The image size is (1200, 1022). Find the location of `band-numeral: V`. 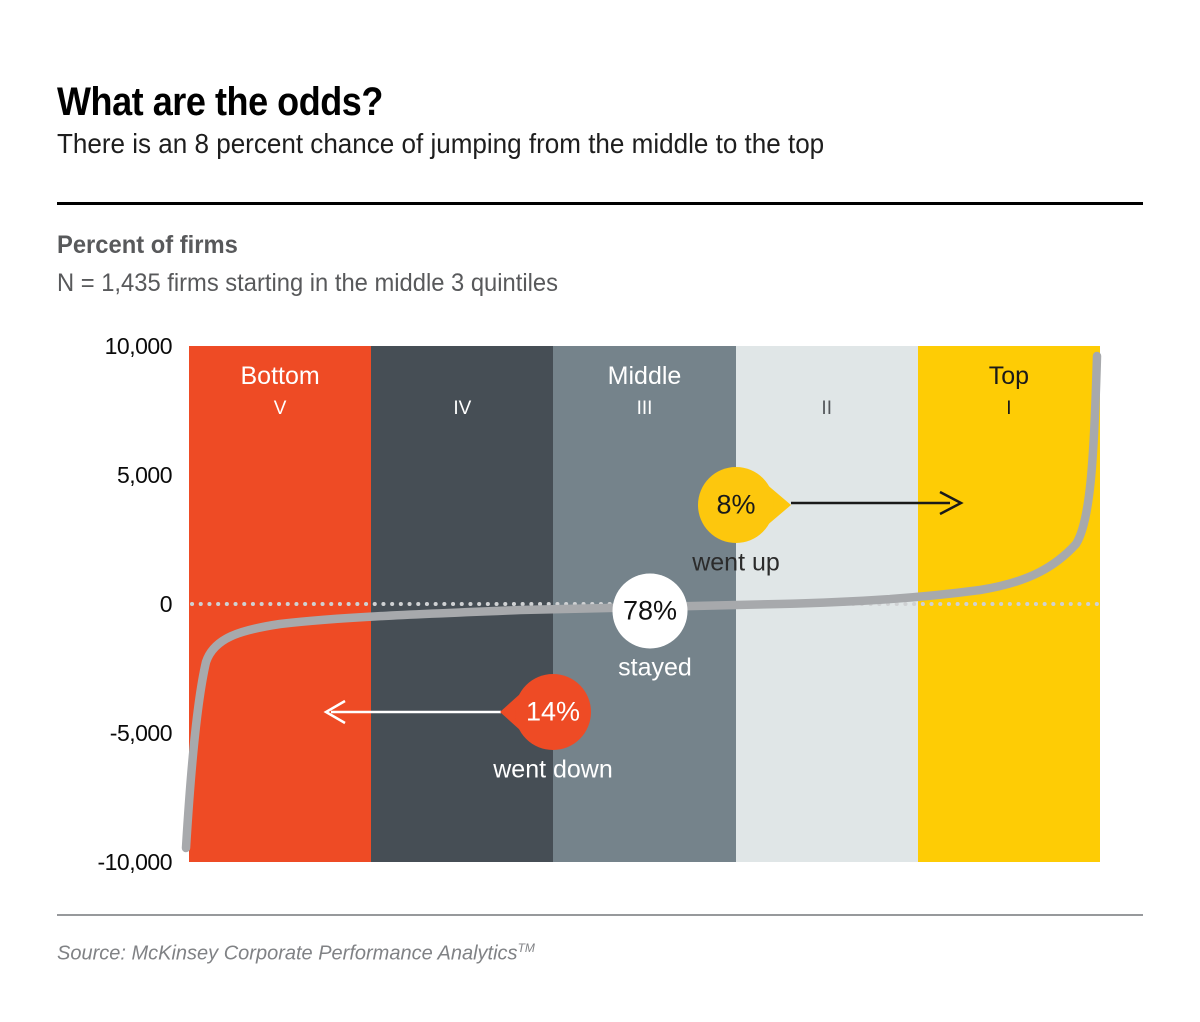

band-numeral: V is located at coordinates (280, 408).